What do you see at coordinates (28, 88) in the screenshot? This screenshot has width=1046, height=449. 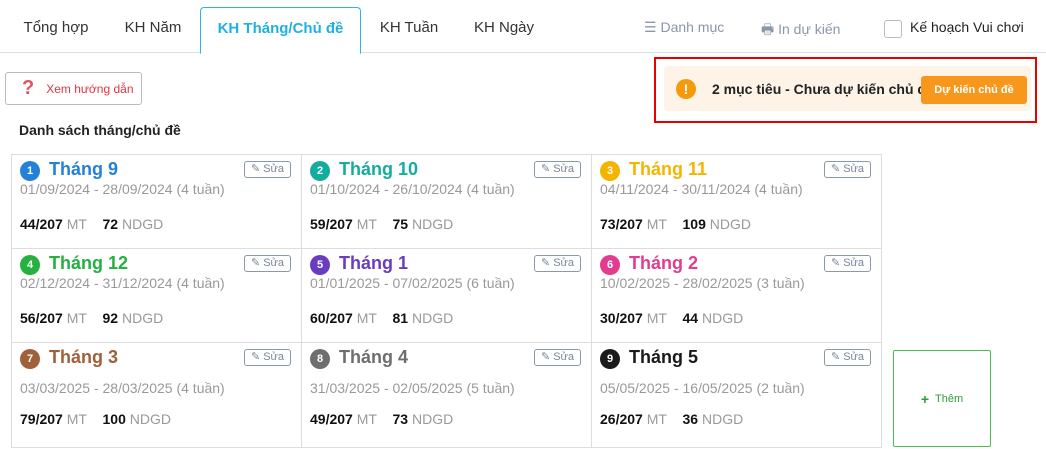 I see `question-icon: ?` at bounding box center [28, 88].